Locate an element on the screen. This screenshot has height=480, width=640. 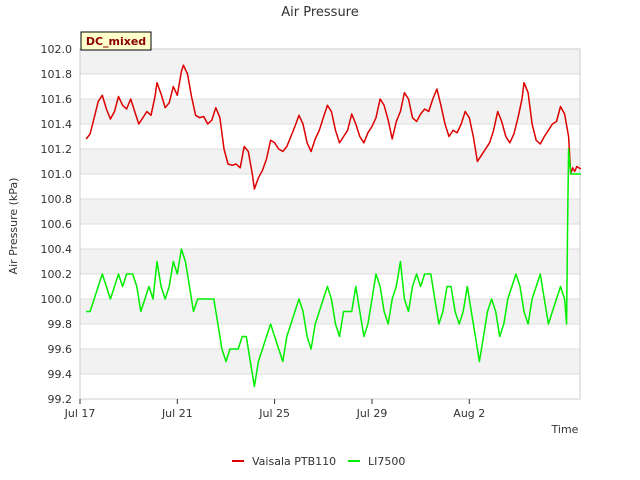
y-tick-label: 101.2 is located at coordinates (57, 149).